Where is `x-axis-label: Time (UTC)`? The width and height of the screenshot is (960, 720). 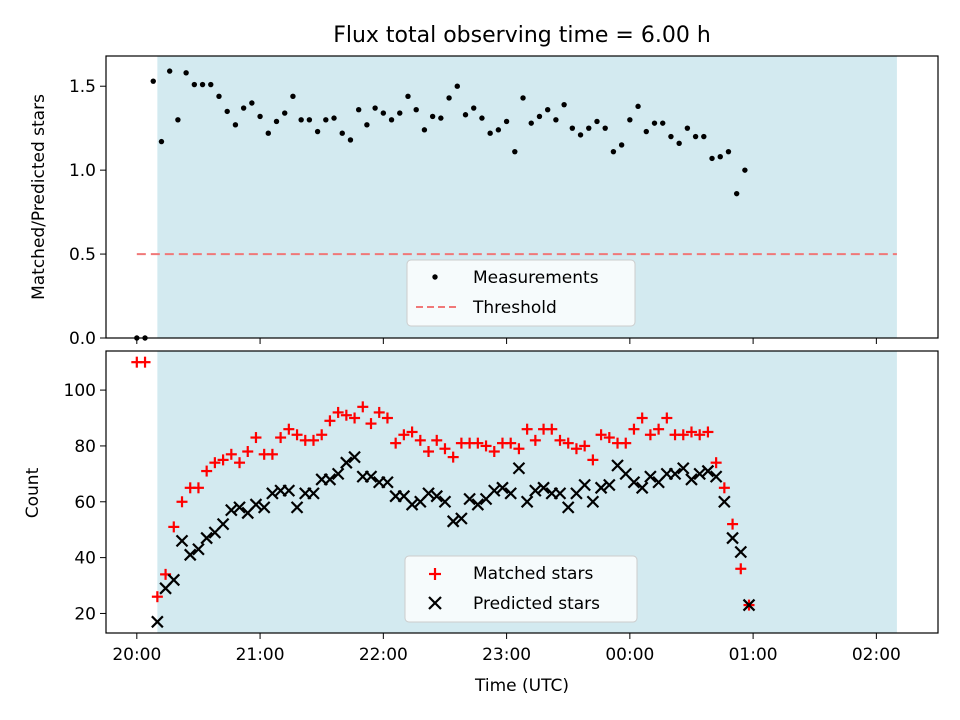
x-axis-label: Time (UTC) is located at coordinates (521, 686).